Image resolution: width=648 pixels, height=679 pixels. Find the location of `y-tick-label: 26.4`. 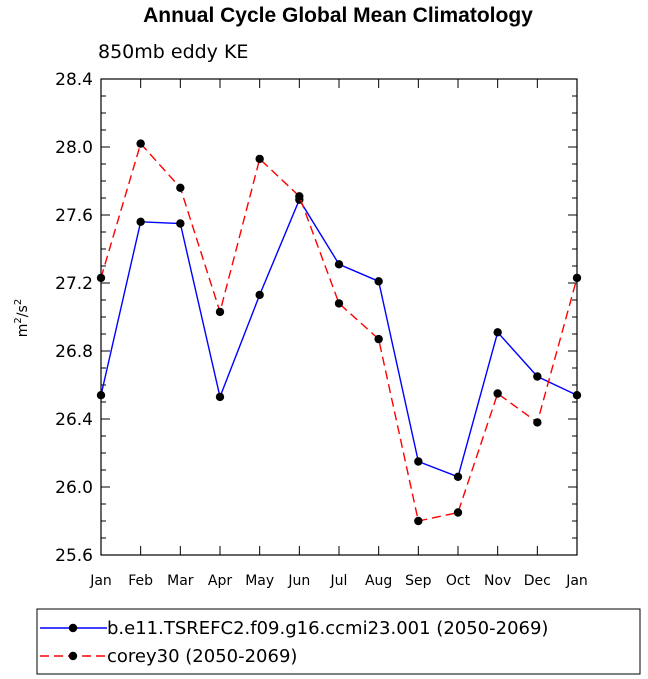

y-tick-label: 26.4 is located at coordinates (74, 420).